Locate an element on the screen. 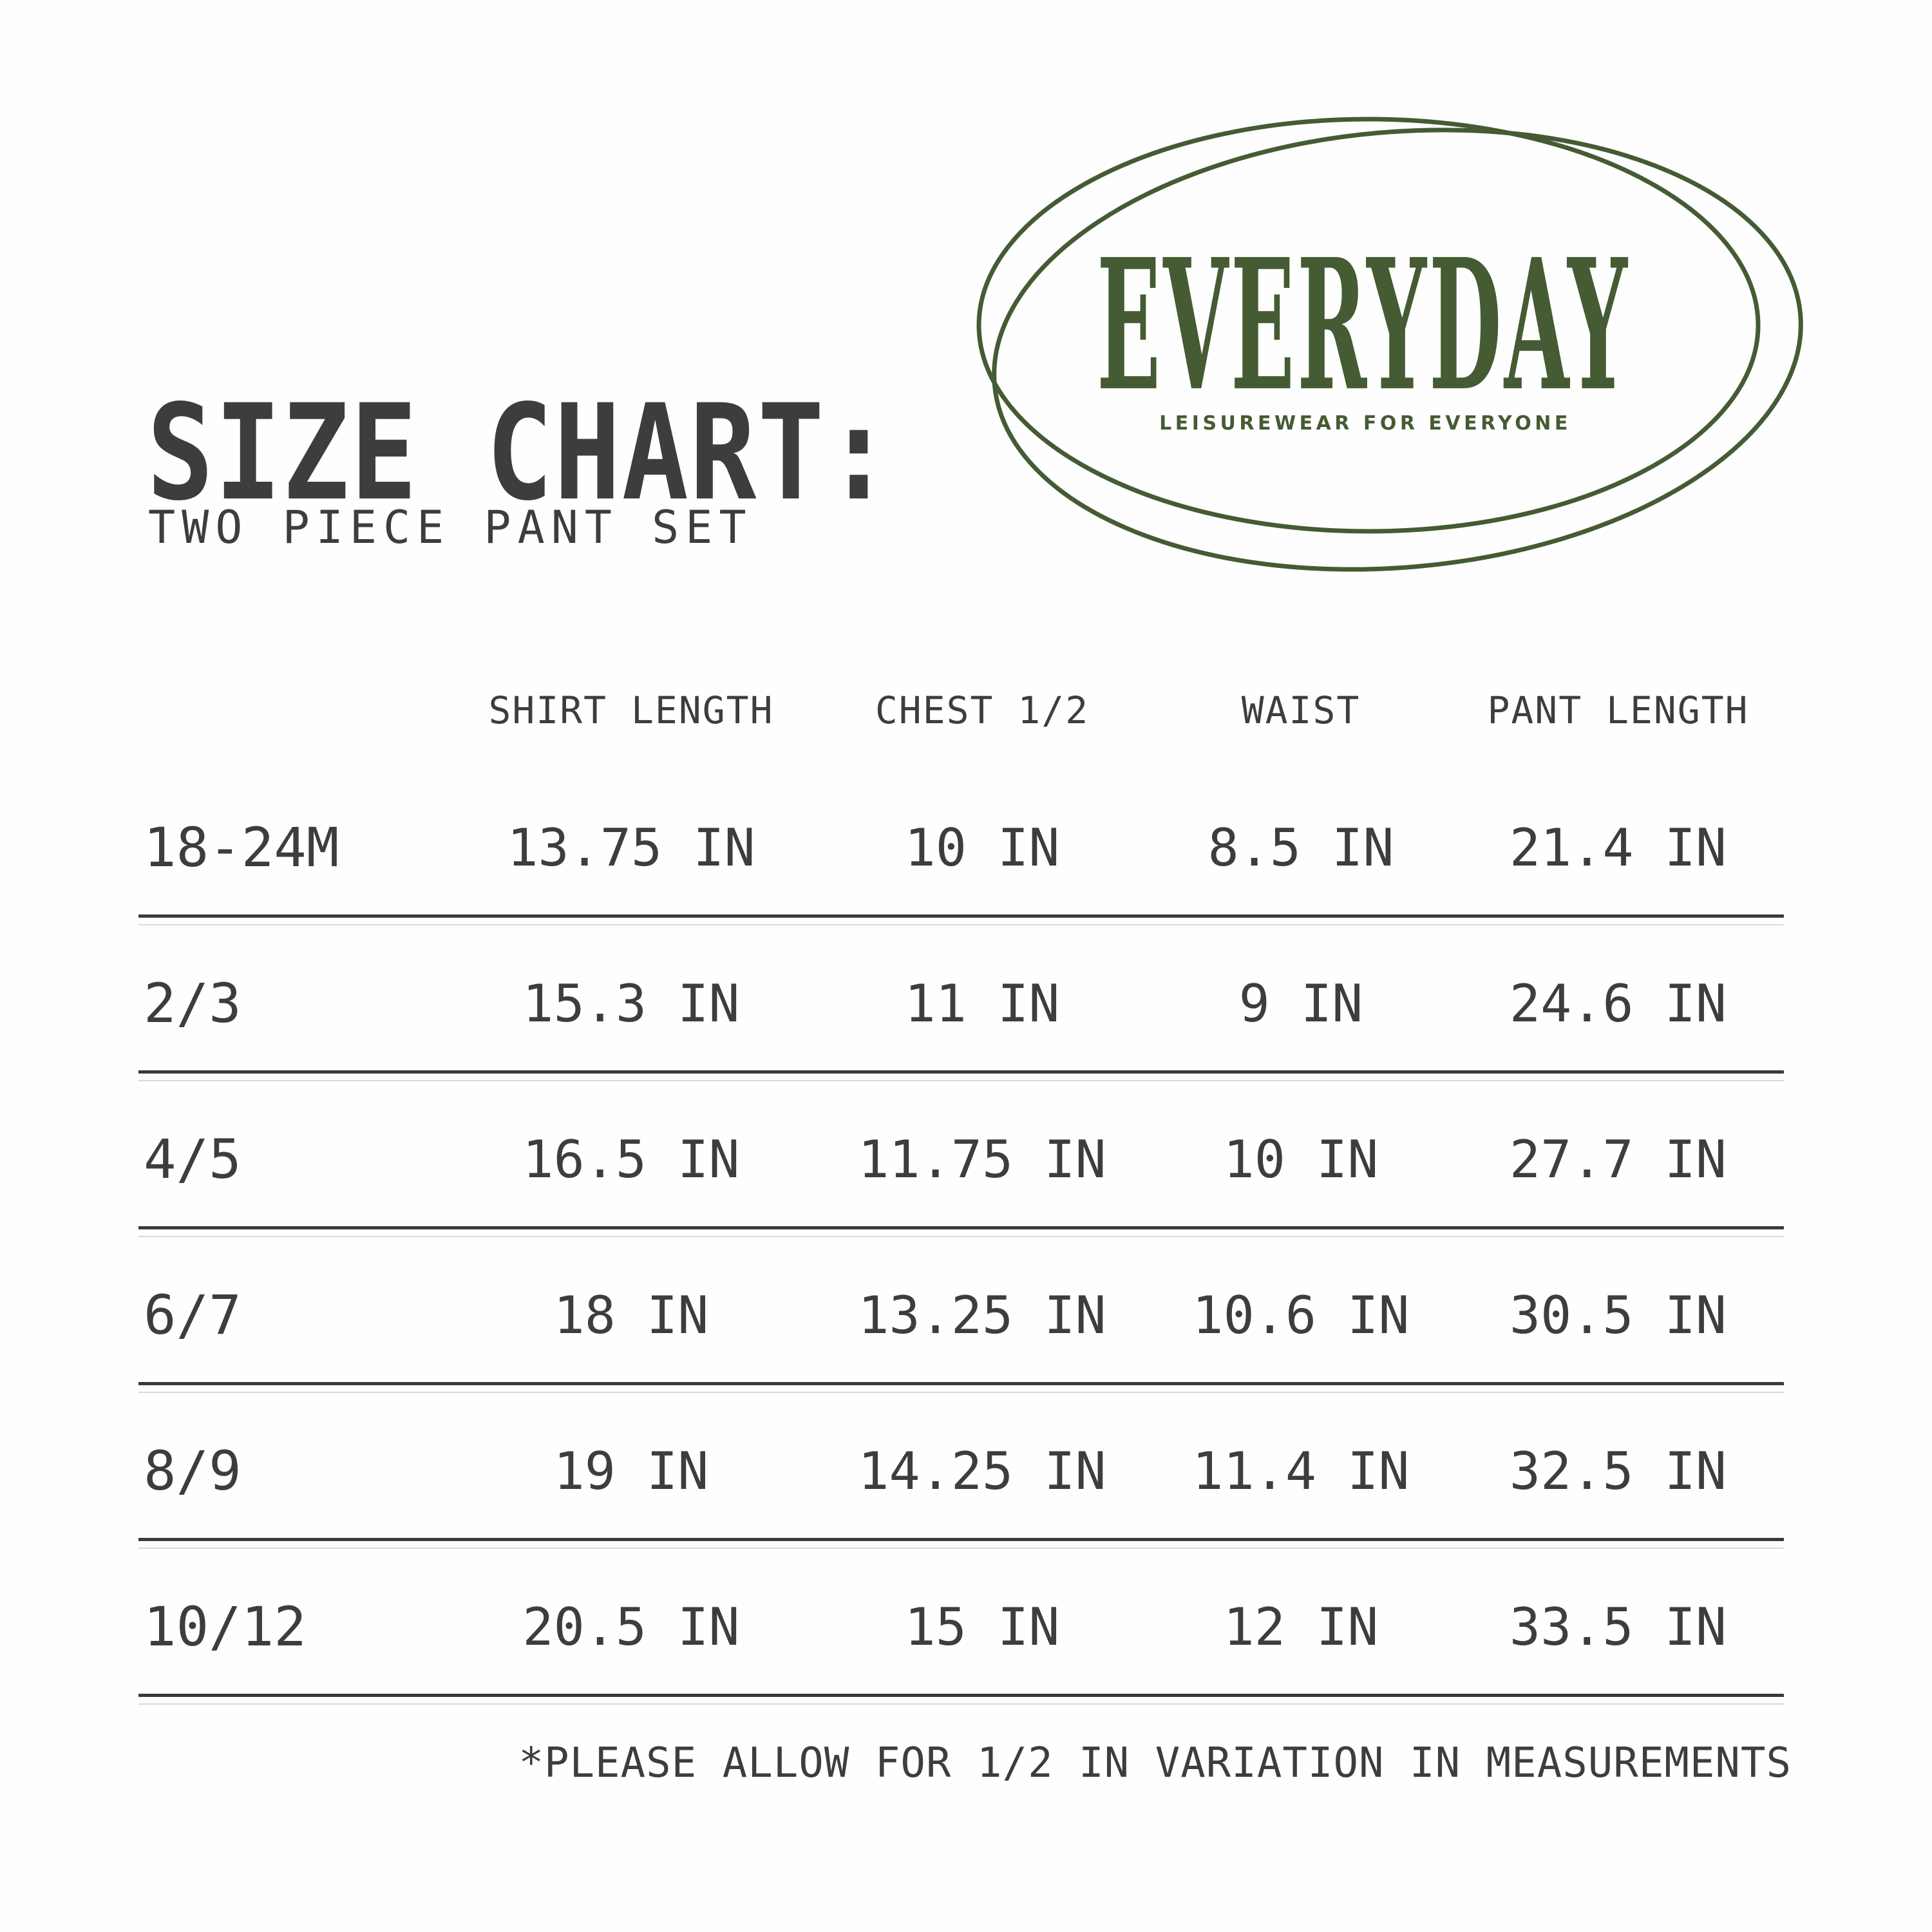 The image size is (1932, 1932). row-chest-half: 11 IN is located at coordinates (982, 1004).